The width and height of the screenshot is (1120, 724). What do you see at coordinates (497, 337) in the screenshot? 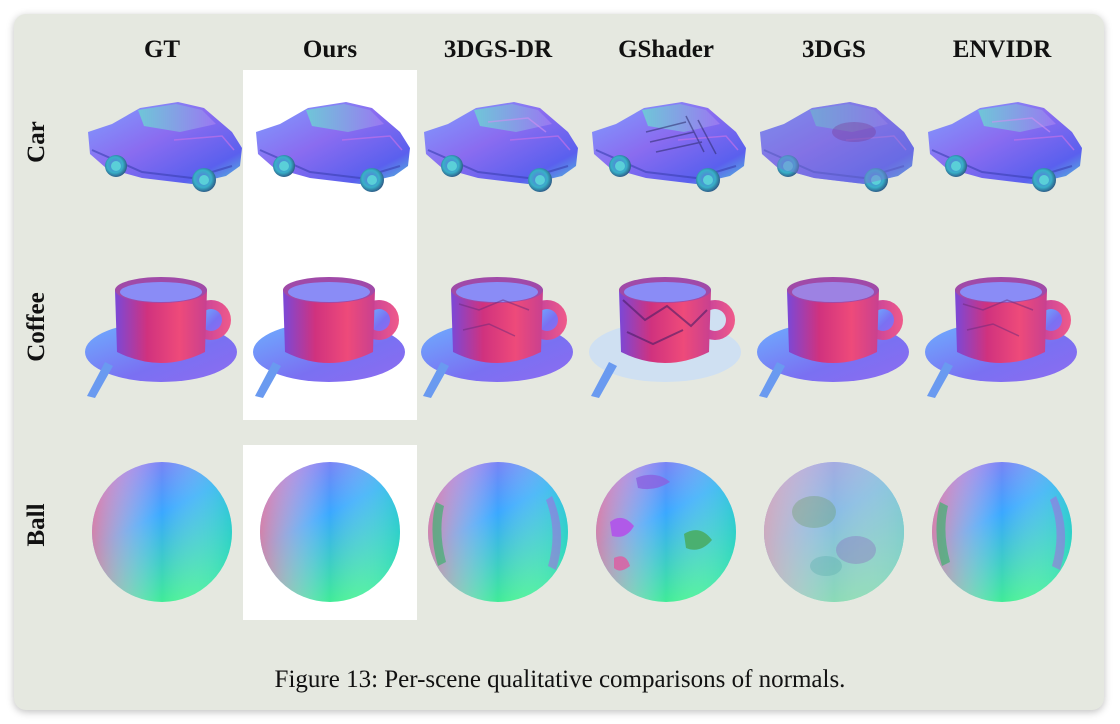
I see `normal-map-coffee-3dgs-dr` at bounding box center [497, 337].